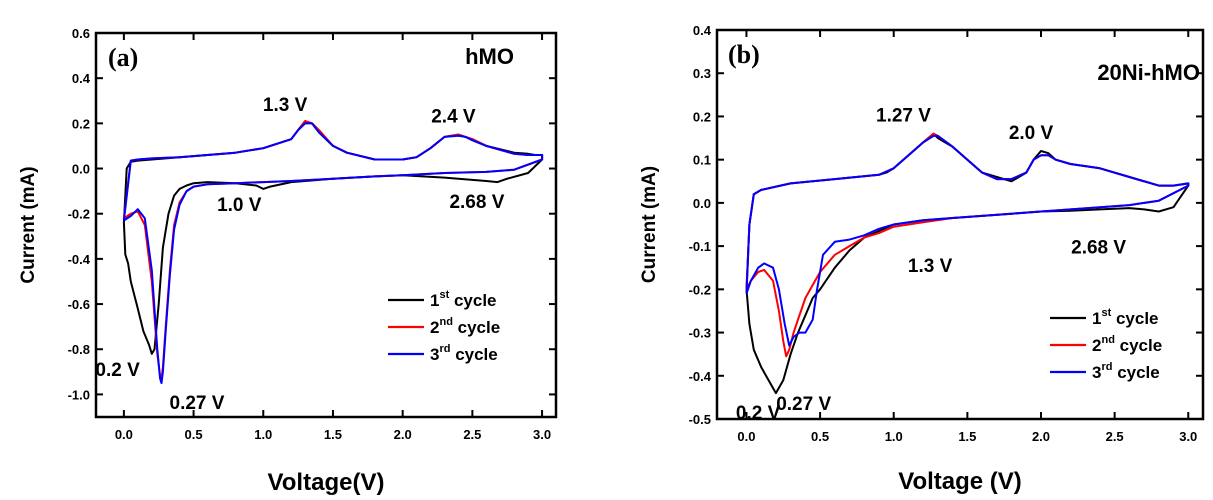  What do you see at coordinates (489, 56) in the screenshot?
I see `chart-title: hMO` at bounding box center [489, 56].